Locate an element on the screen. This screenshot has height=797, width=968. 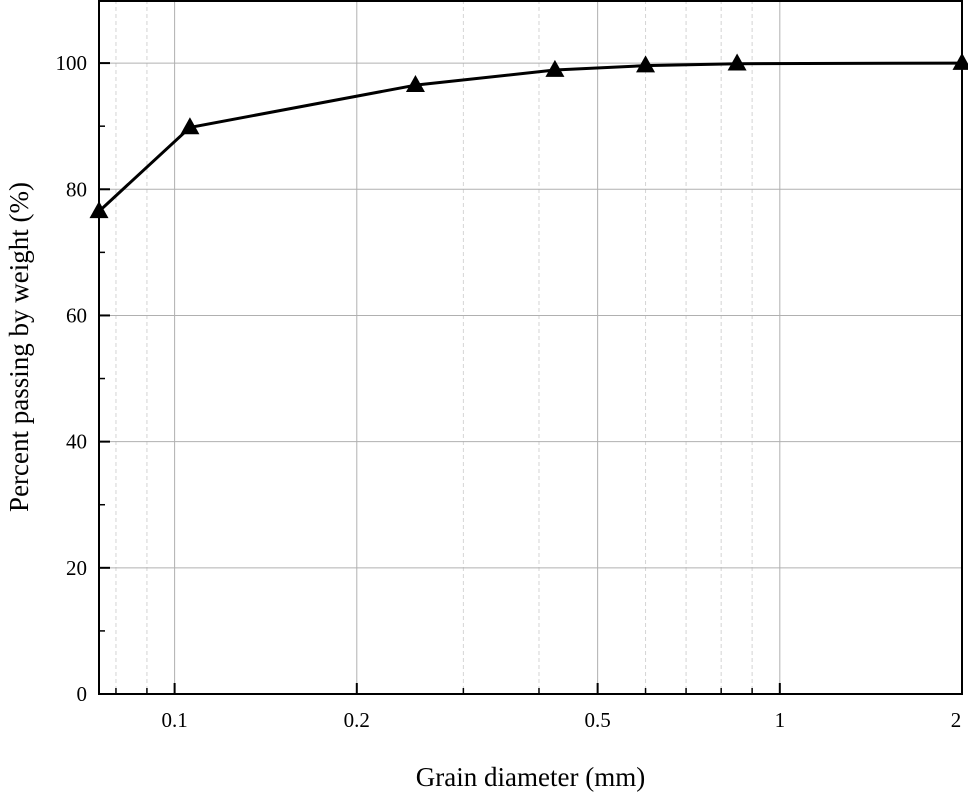
y-tick-label: 100 is located at coordinates (72, 63).